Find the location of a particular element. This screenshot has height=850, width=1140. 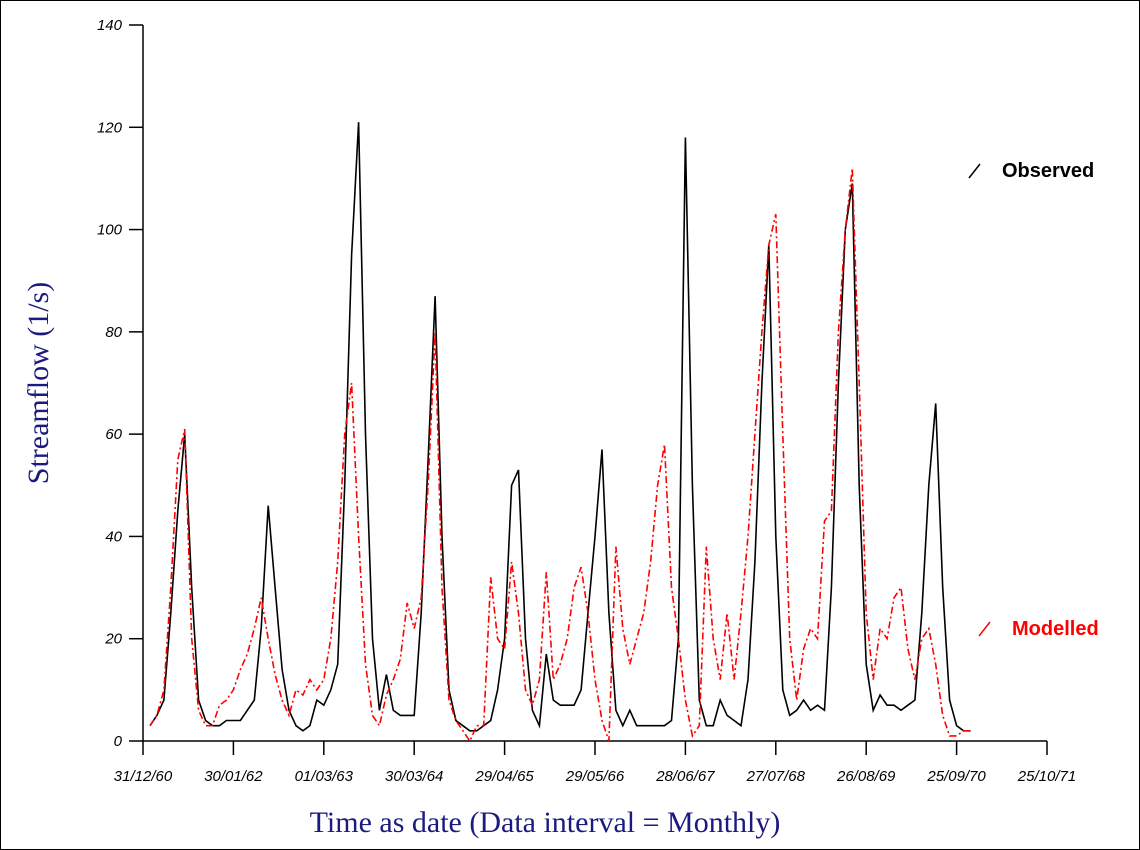

y-tick-label: 40 is located at coordinates (113, 536).